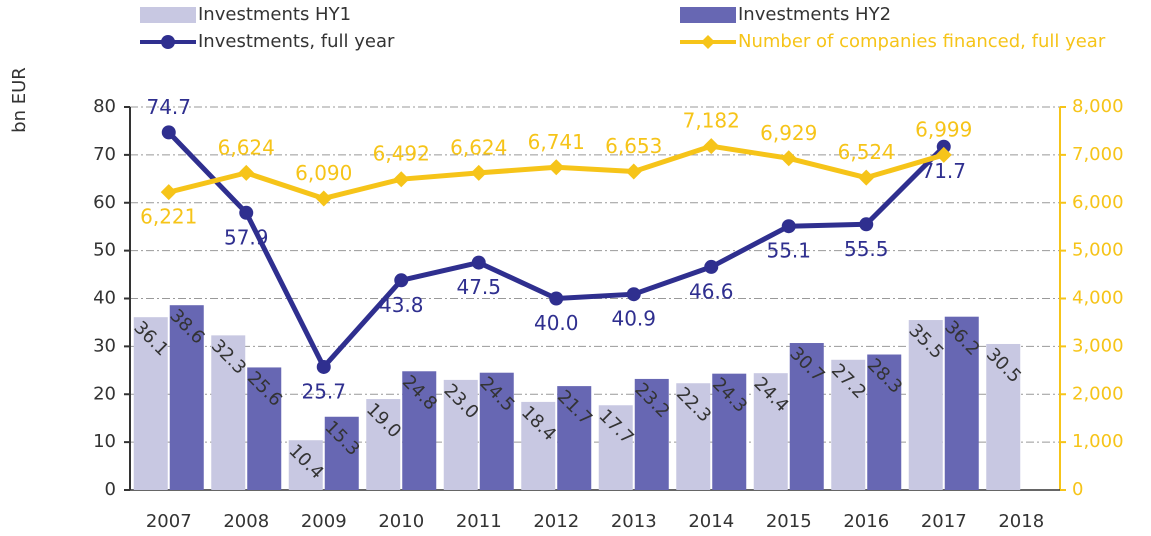 The width and height of the screenshot is (1151, 536). What do you see at coordinates (1098, 250) in the screenshot?
I see `y2-tick-label: 5,000` at bounding box center [1098, 250].